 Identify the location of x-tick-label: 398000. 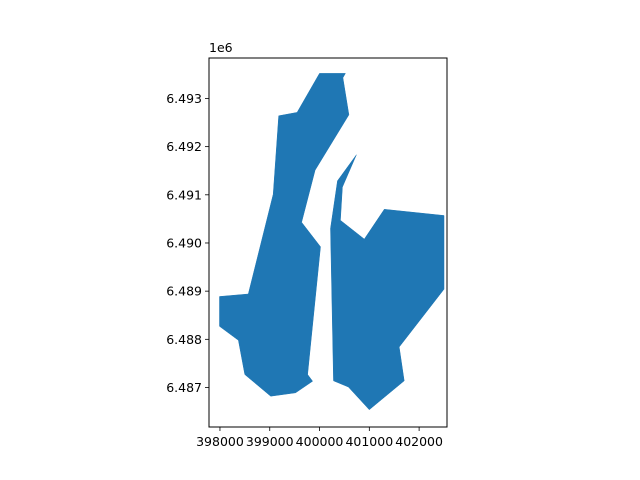
(220, 441).